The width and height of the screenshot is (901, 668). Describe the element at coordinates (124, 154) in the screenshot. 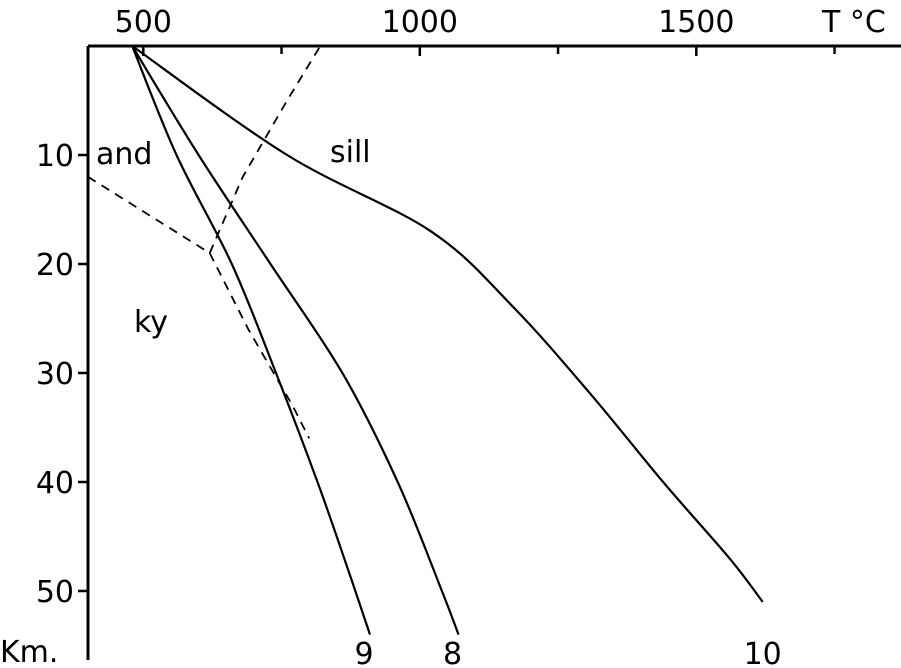

I see `annotation-and: and` at that location.